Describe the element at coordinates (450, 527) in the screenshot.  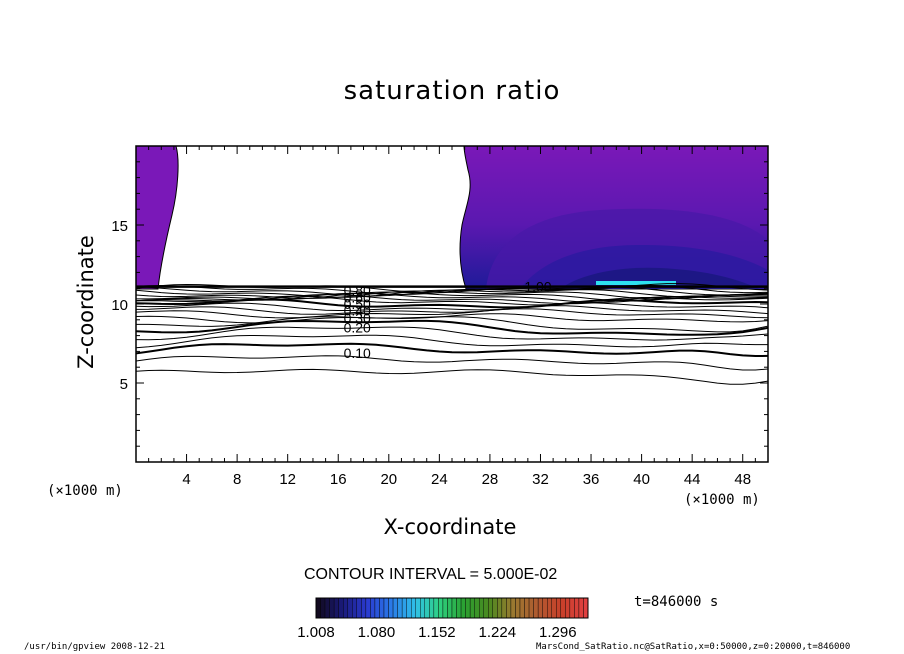
I see `x-axis-label: X-coordinate` at that location.